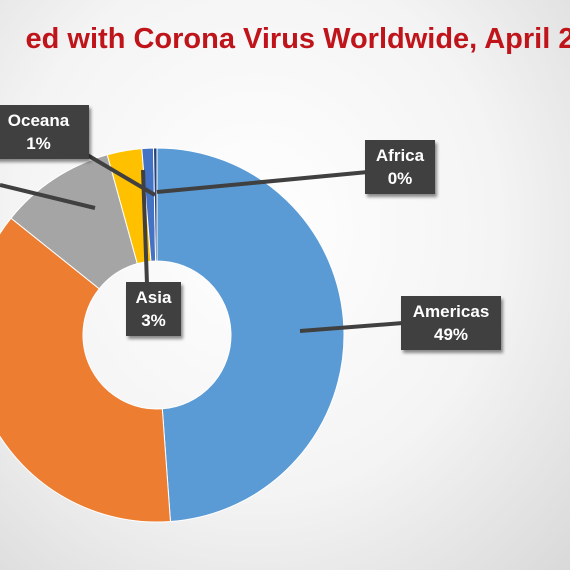 This screenshot has height=570, width=570. Describe the element at coordinates (451, 323) in the screenshot. I see `data-label-americas: Americas 49%` at that location.